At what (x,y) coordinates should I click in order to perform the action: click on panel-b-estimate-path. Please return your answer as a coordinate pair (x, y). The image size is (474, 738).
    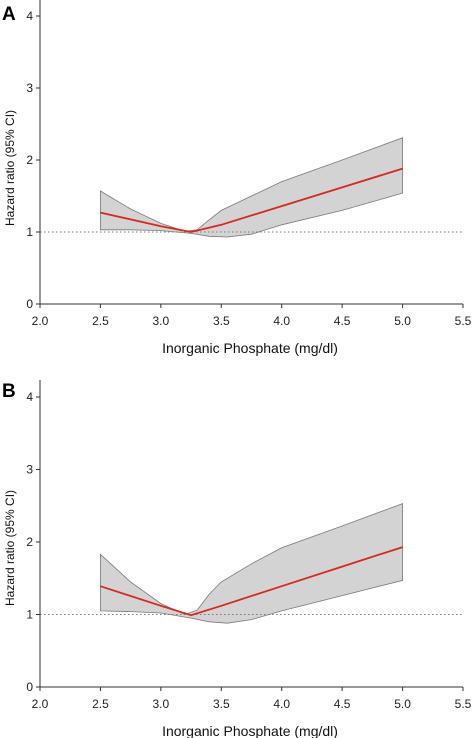
    Looking at the image, I should click on (251, 581).